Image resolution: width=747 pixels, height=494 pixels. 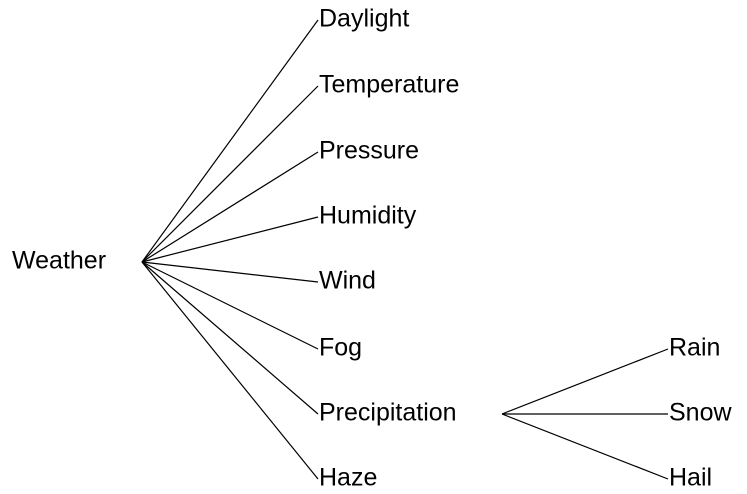 I want to click on node-label: Pressure, so click(x=369, y=151).